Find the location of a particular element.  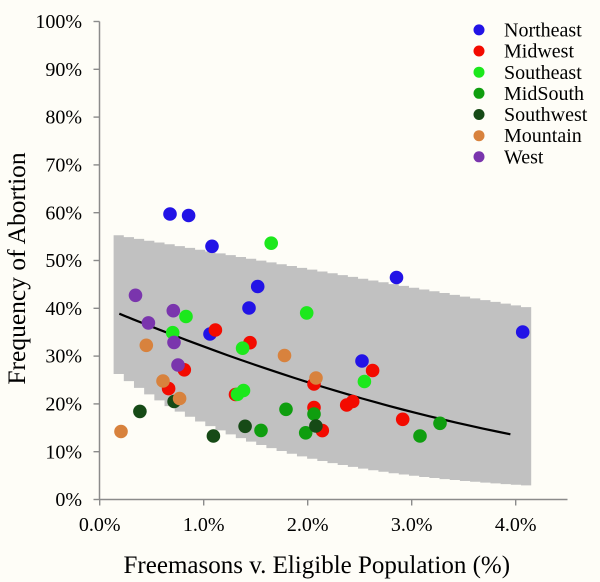

svg-text: 50% is located at coordinates (63, 261).